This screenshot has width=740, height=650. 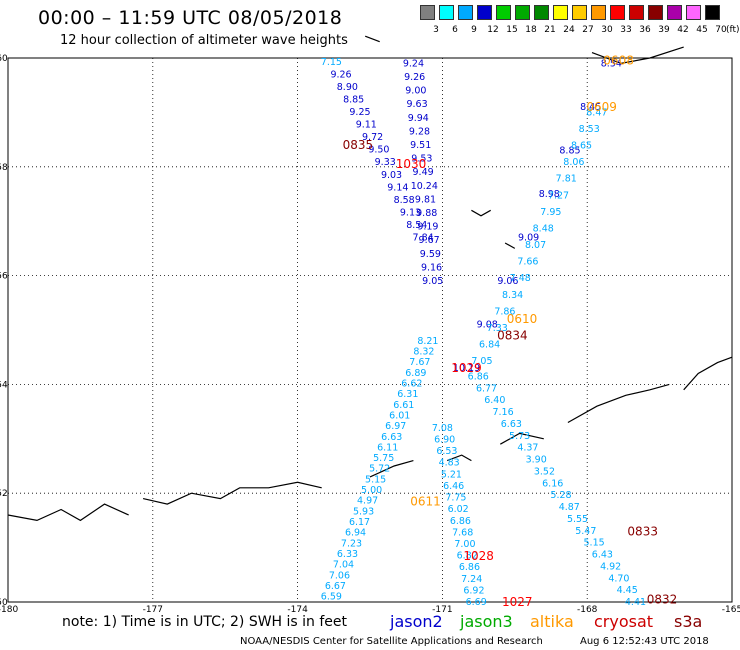 I want to click on wave-height-label: 6.94, so click(x=355, y=533).